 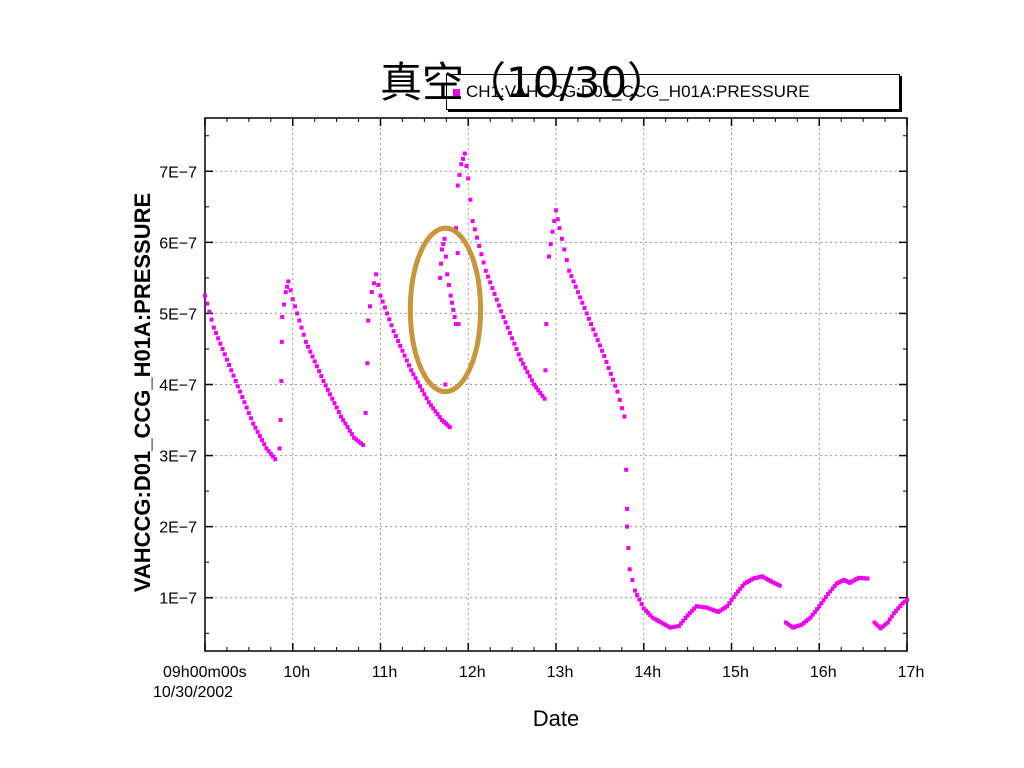 I want to click on y-tick-label: 3E−7, so click(x=178, y=457).